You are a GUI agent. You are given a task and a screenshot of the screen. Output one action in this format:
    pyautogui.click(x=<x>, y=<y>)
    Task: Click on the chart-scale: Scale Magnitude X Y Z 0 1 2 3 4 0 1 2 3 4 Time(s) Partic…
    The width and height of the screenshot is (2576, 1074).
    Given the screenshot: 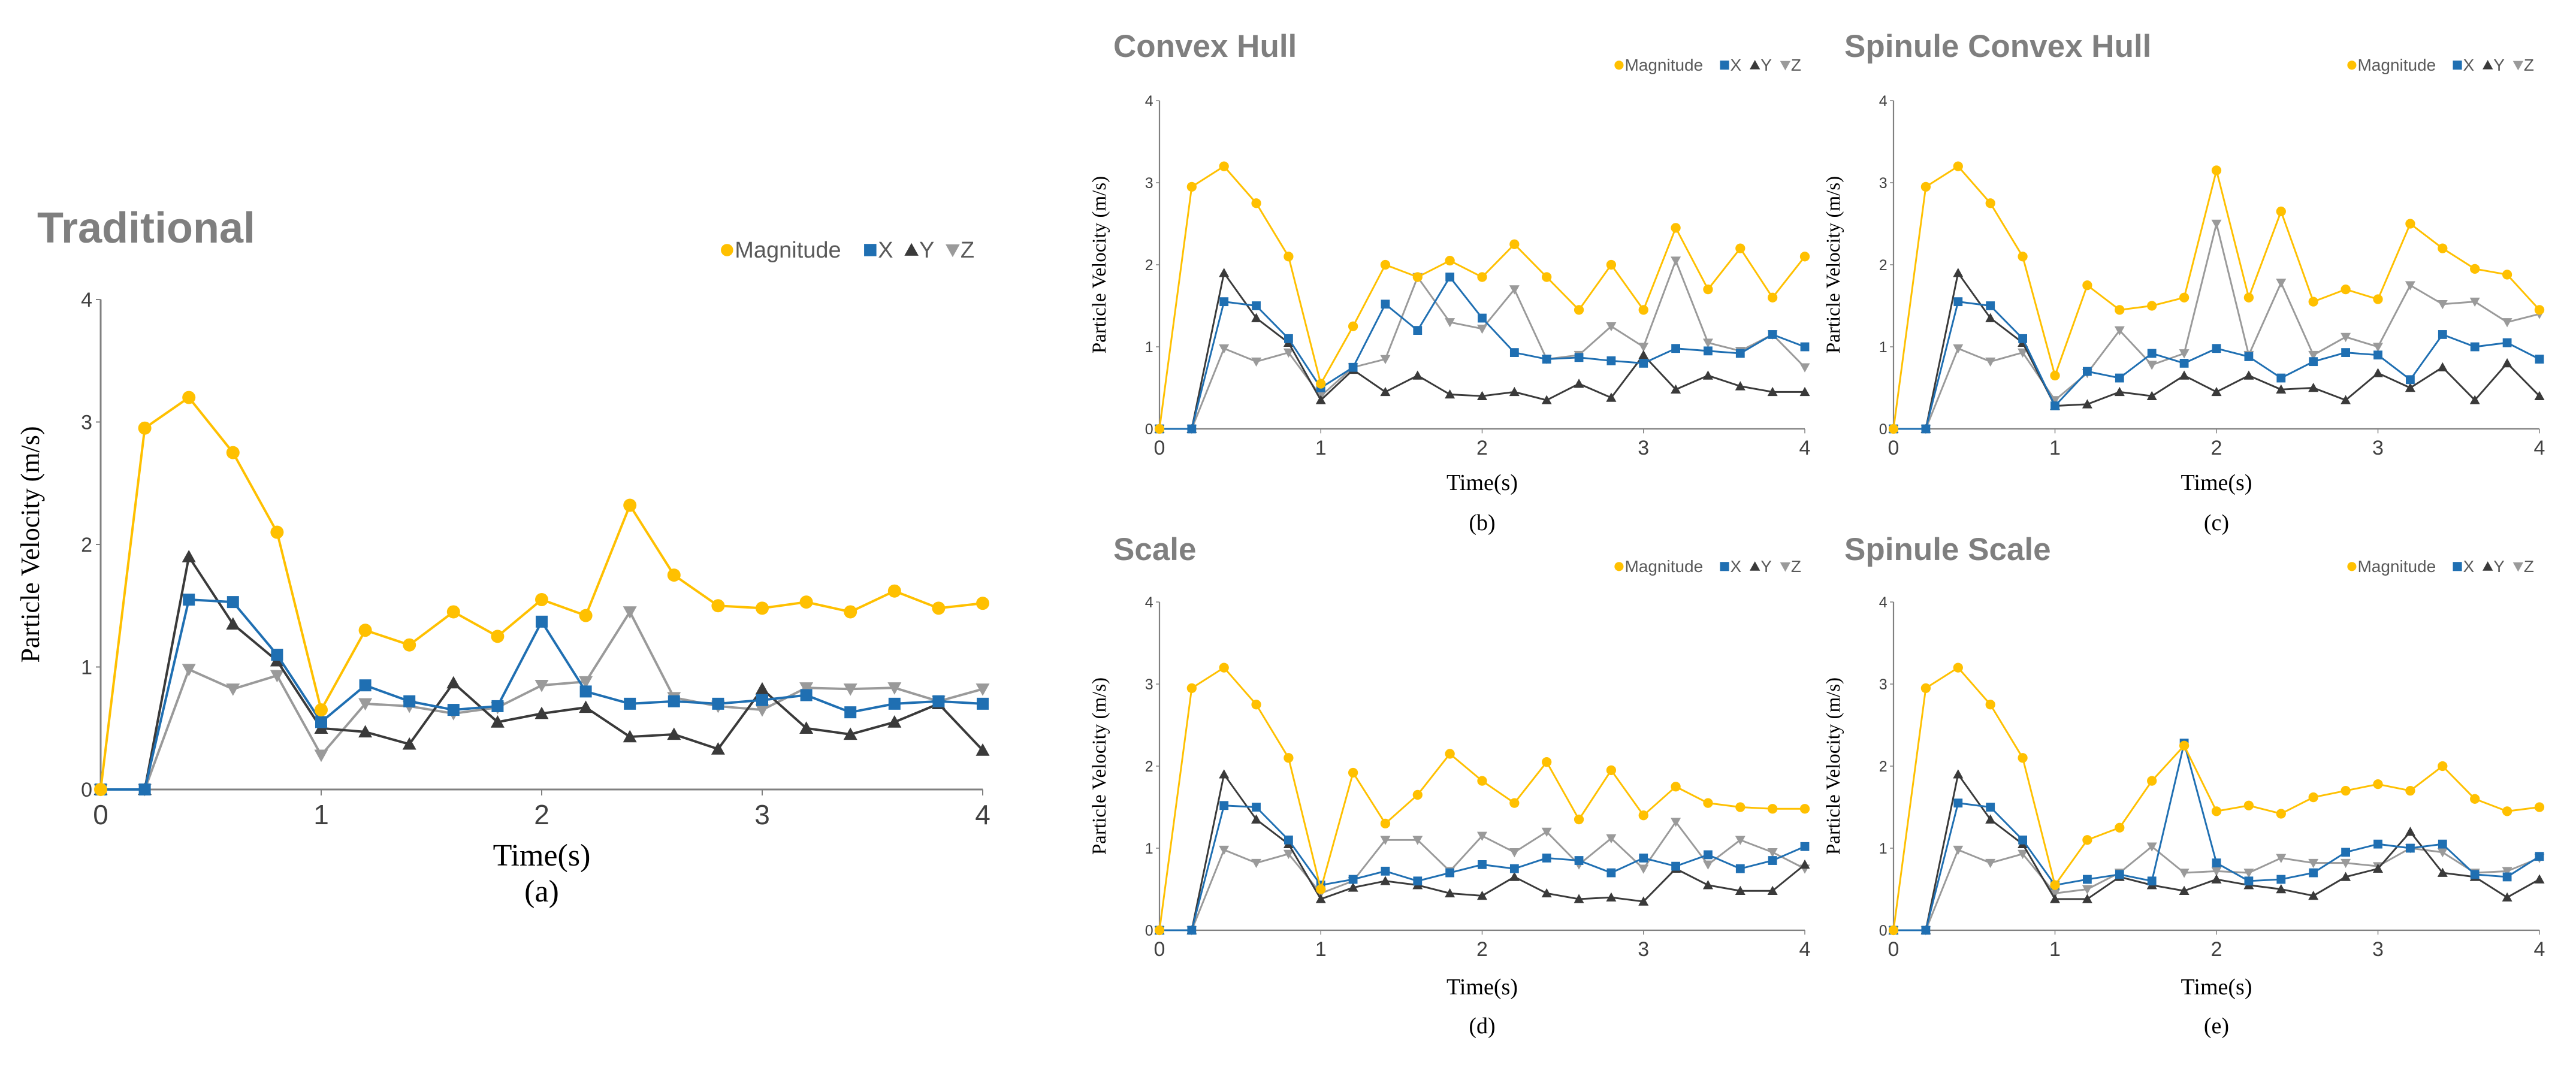 What is the action you would take?
    pyautogui.click(x=1450, y=785)
    